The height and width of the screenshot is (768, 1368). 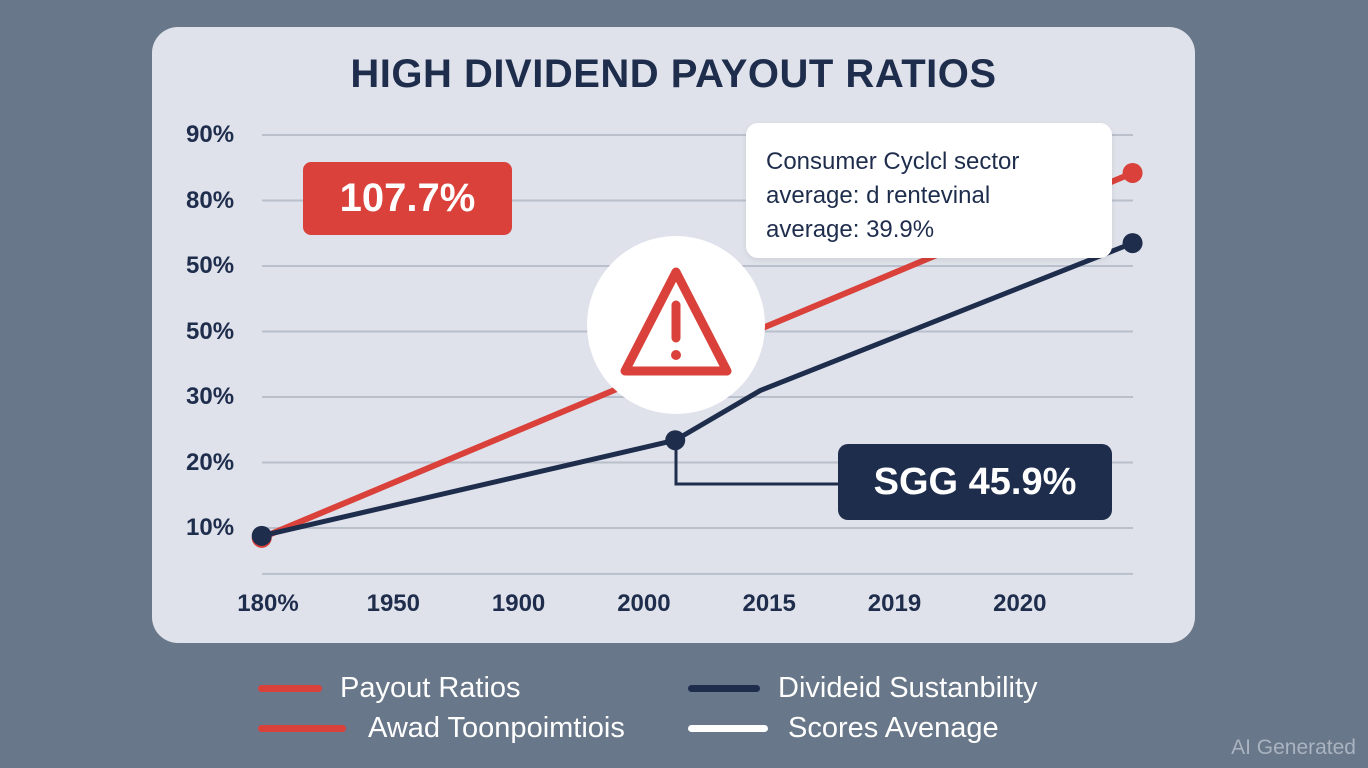 I want to click on warning-dot, so click(x=676, y=355).